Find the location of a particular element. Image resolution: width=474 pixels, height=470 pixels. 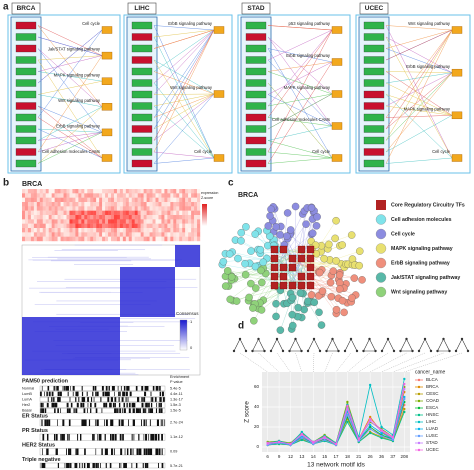

pathway-label: Cell cycle is located at coordinates (441, 151).